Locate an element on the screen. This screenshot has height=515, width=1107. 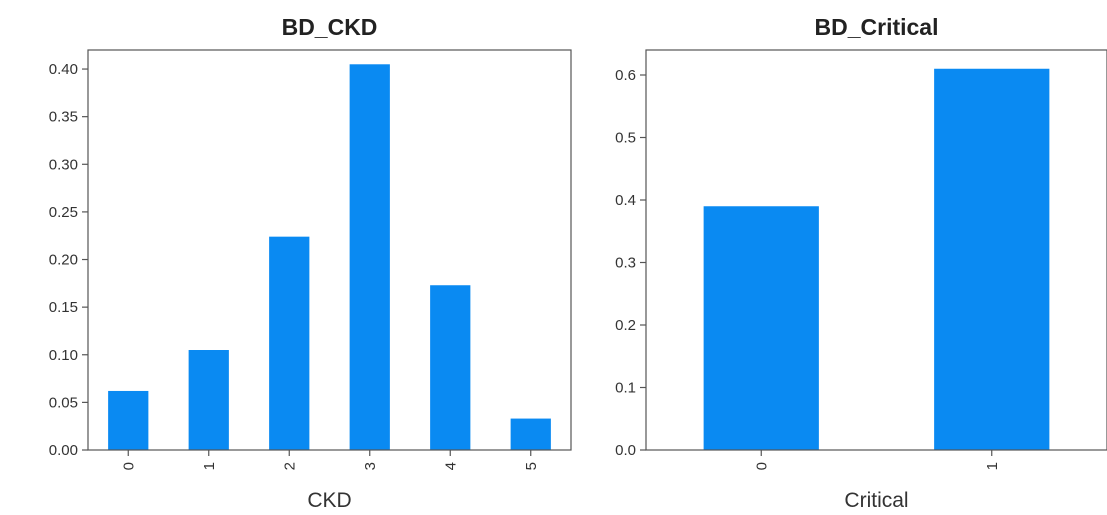
x-tick-label: 2 is located at coordinates (289, 466).